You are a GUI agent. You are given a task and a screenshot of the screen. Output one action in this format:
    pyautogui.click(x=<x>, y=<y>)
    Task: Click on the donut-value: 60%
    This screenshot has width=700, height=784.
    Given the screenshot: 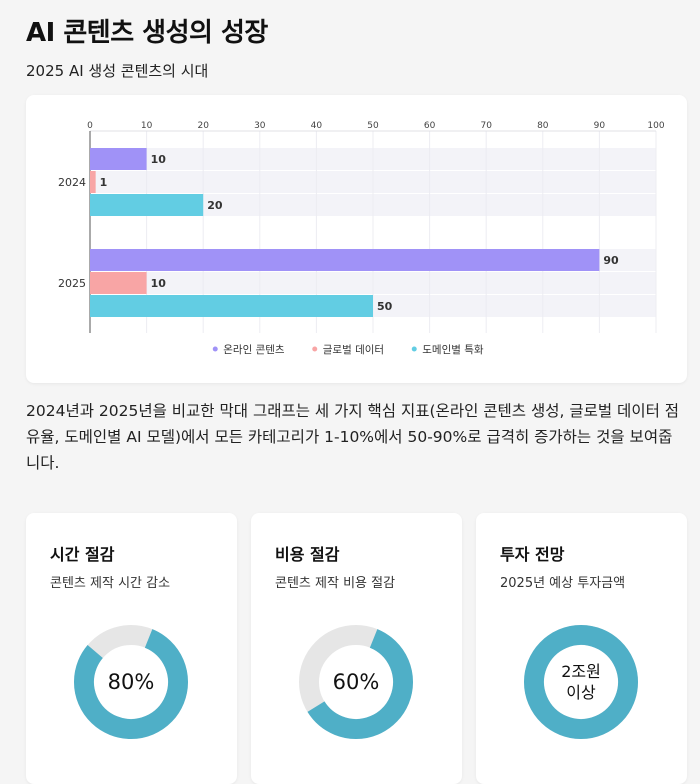 What is the action you would take?
    pyautogui.click(x=356, y=682)
    